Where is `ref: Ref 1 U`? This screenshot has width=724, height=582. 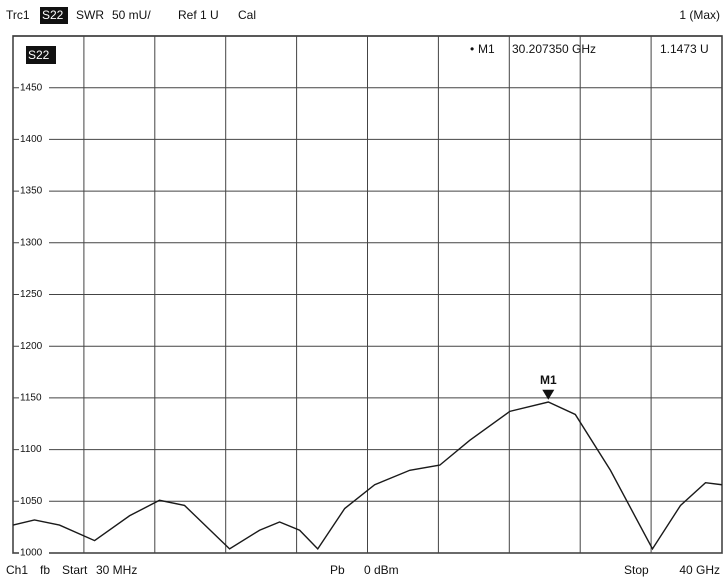
ref: Ref 1 U is located at coordinates (198, 15).